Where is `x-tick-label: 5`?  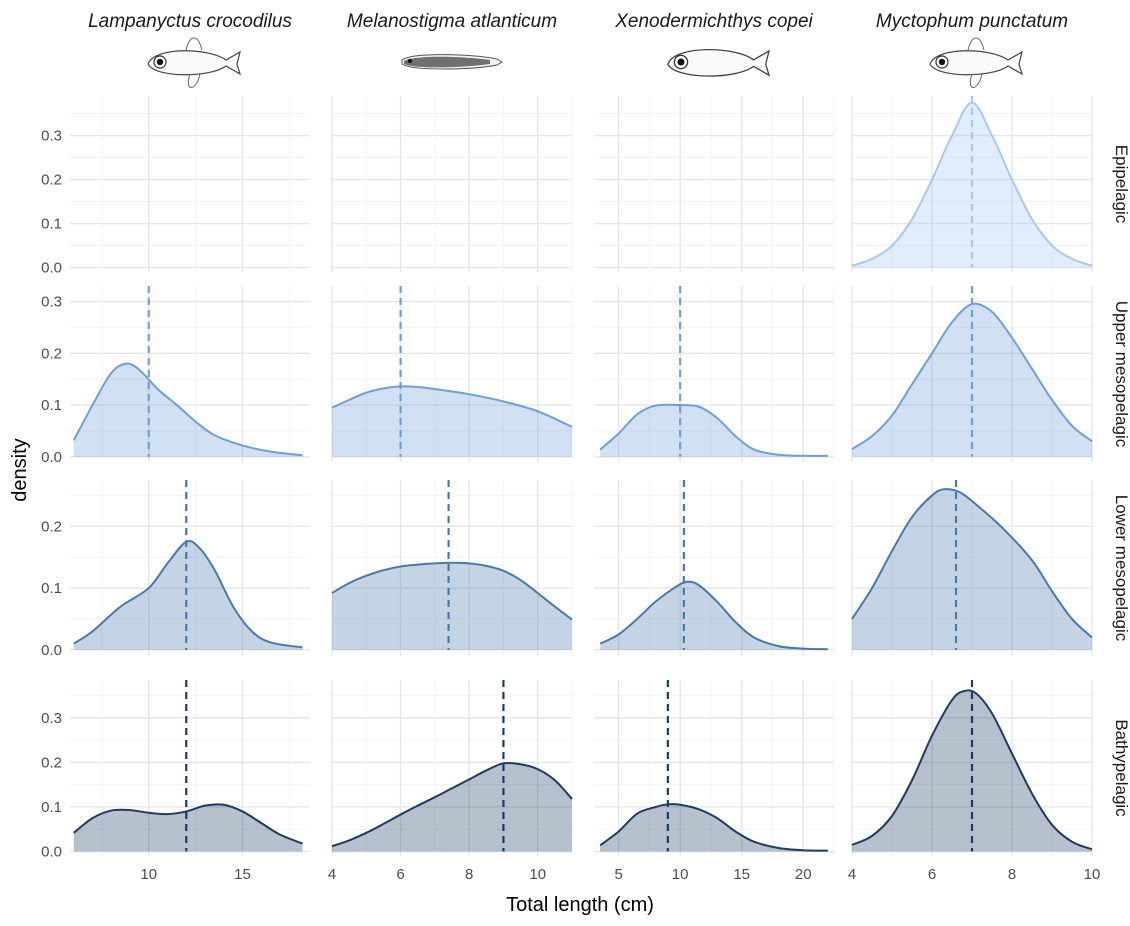
x-tick-label: 5 is located at coordinates (618, 874).